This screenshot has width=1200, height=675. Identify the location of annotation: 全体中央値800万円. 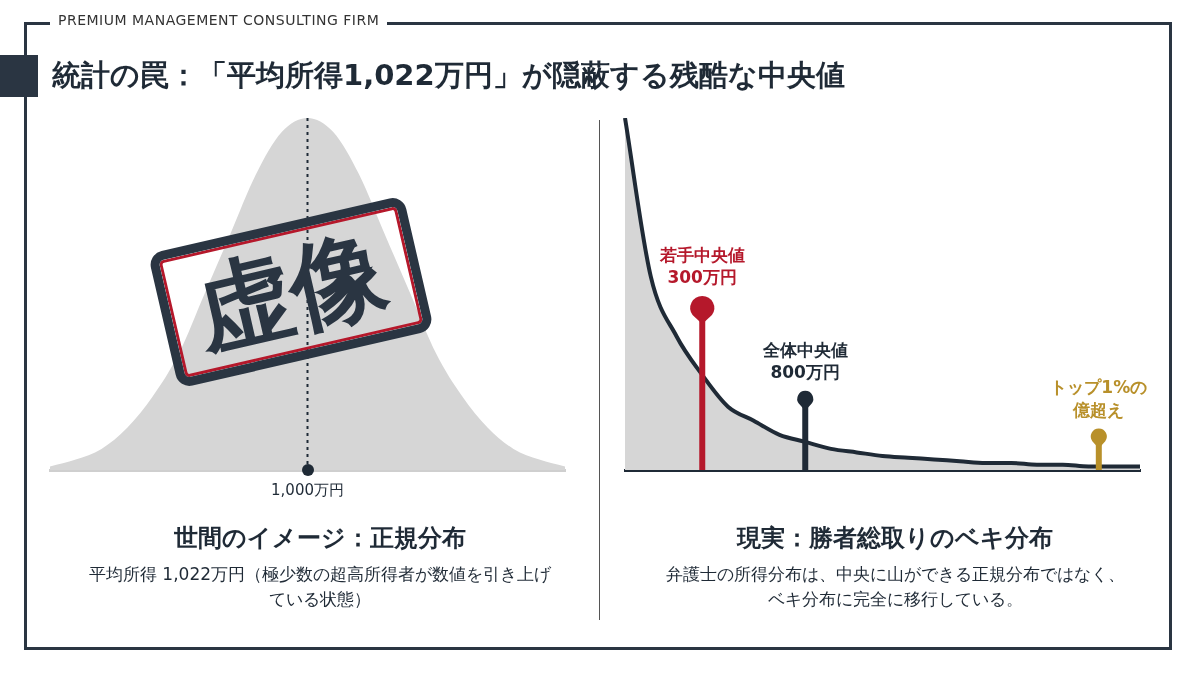
(805, 361).